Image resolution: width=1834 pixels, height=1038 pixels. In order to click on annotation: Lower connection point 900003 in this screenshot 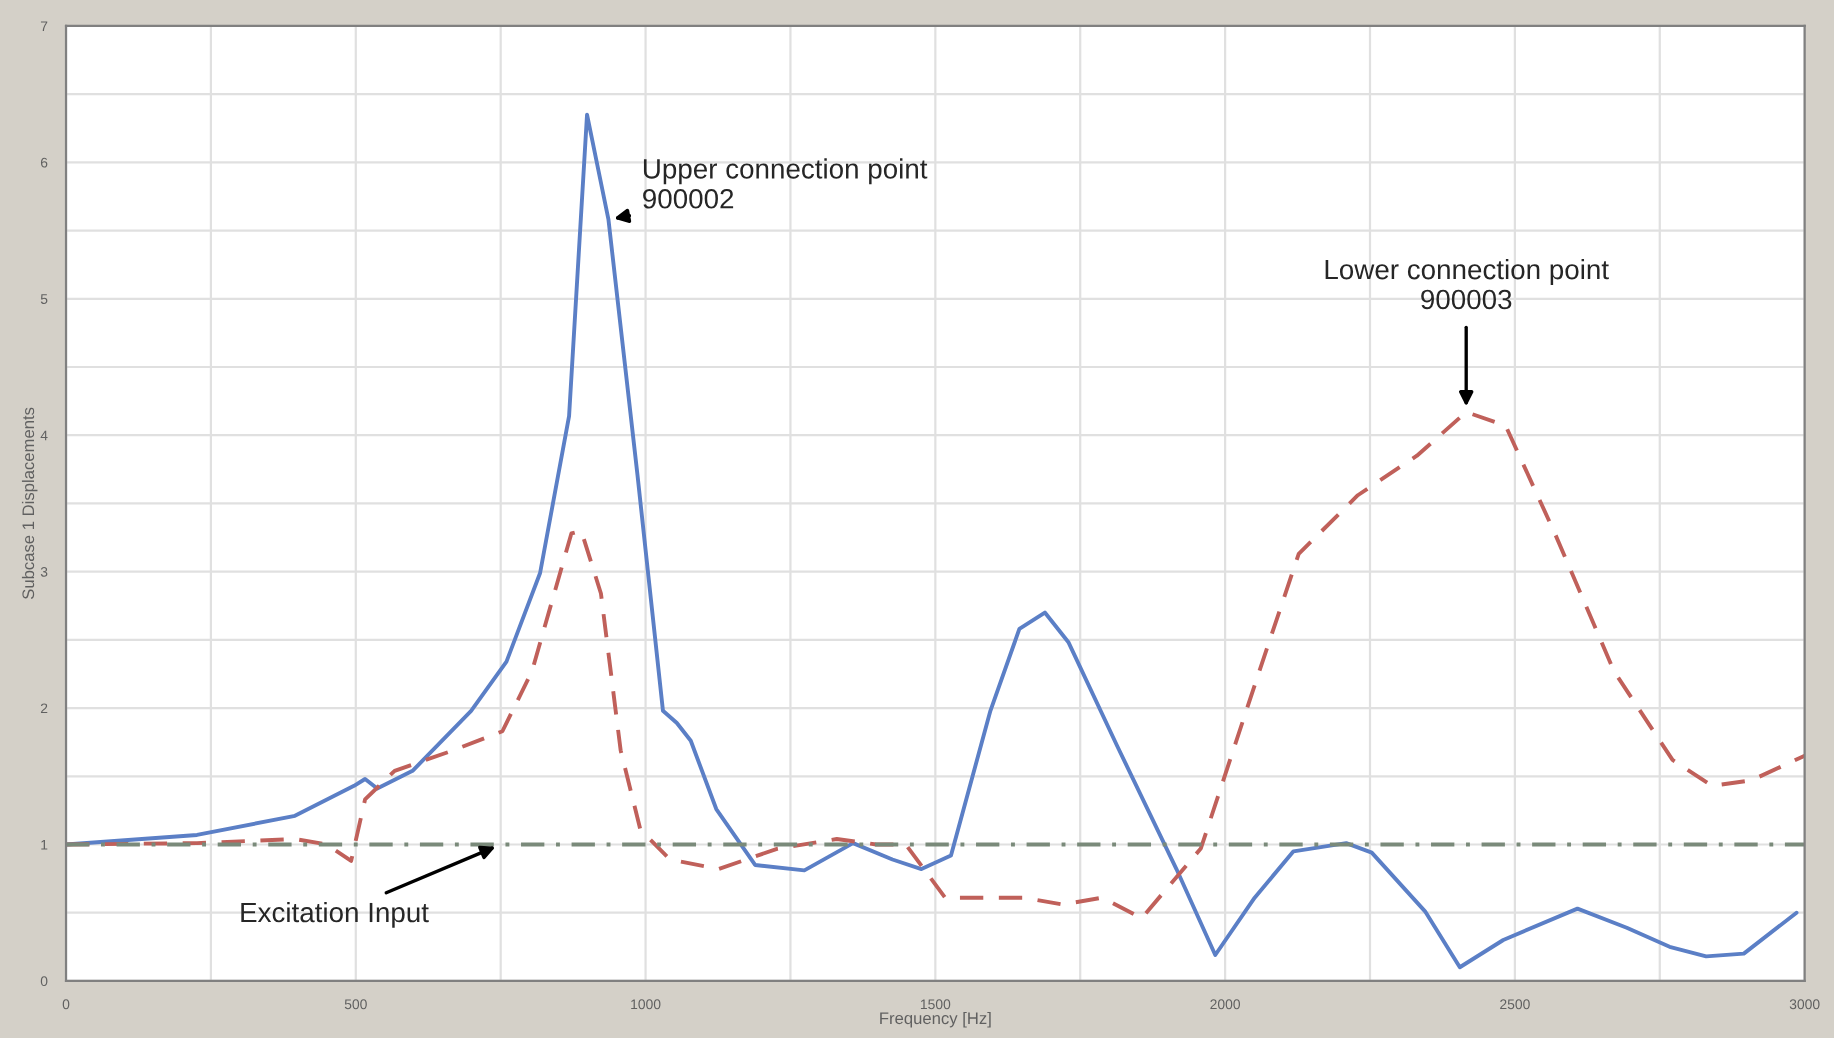, I will do `click(1467, 284)`.